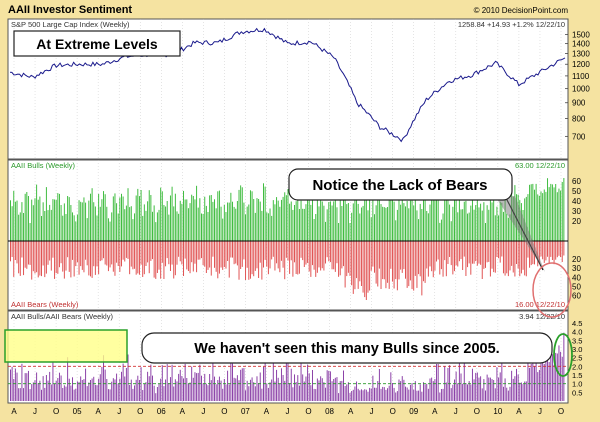 Image resolution: width=600 pixels, height=422 pixels. What do you see at coordinates (579, 103) in the screenshot?
I see `price-ytick-label: 900` at bounding box center [579, 103].